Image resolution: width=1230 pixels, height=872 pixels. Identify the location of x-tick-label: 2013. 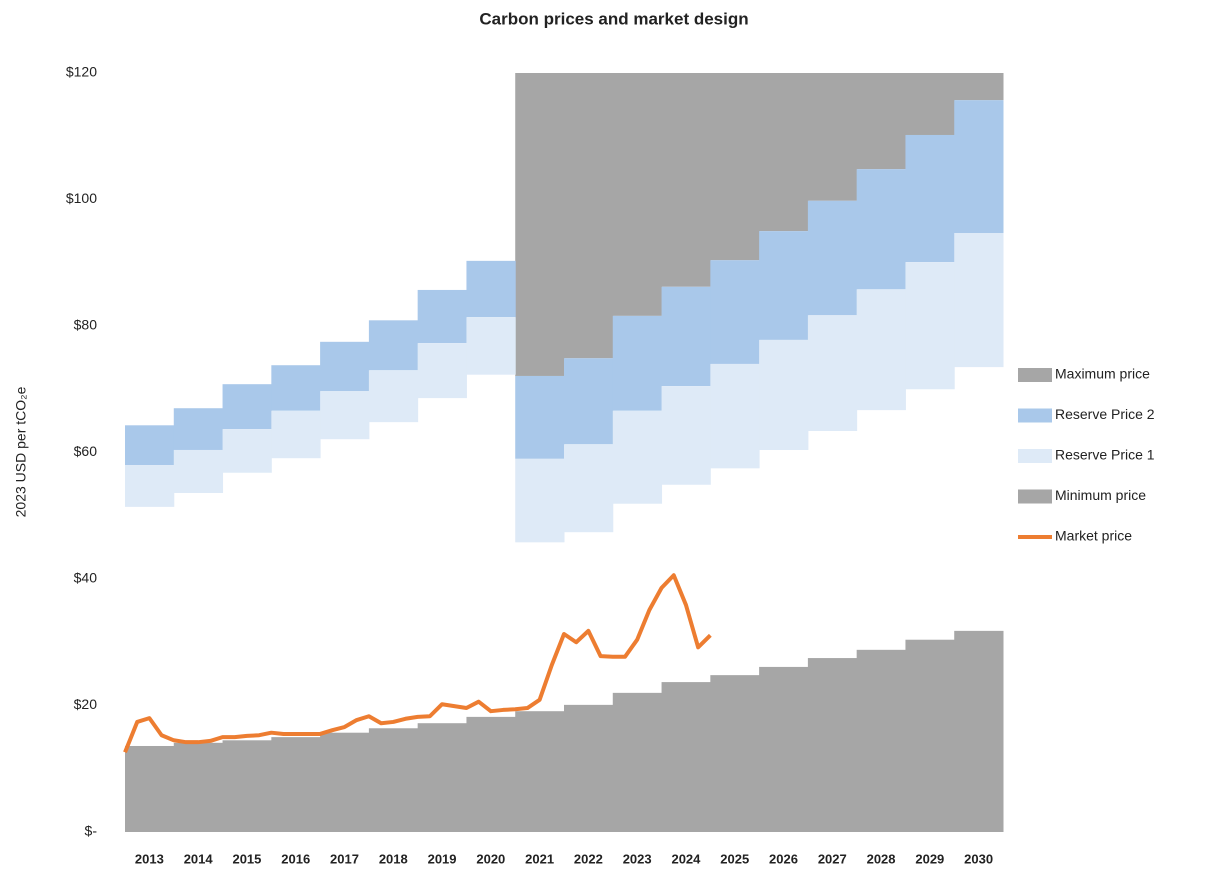
(149, 858).